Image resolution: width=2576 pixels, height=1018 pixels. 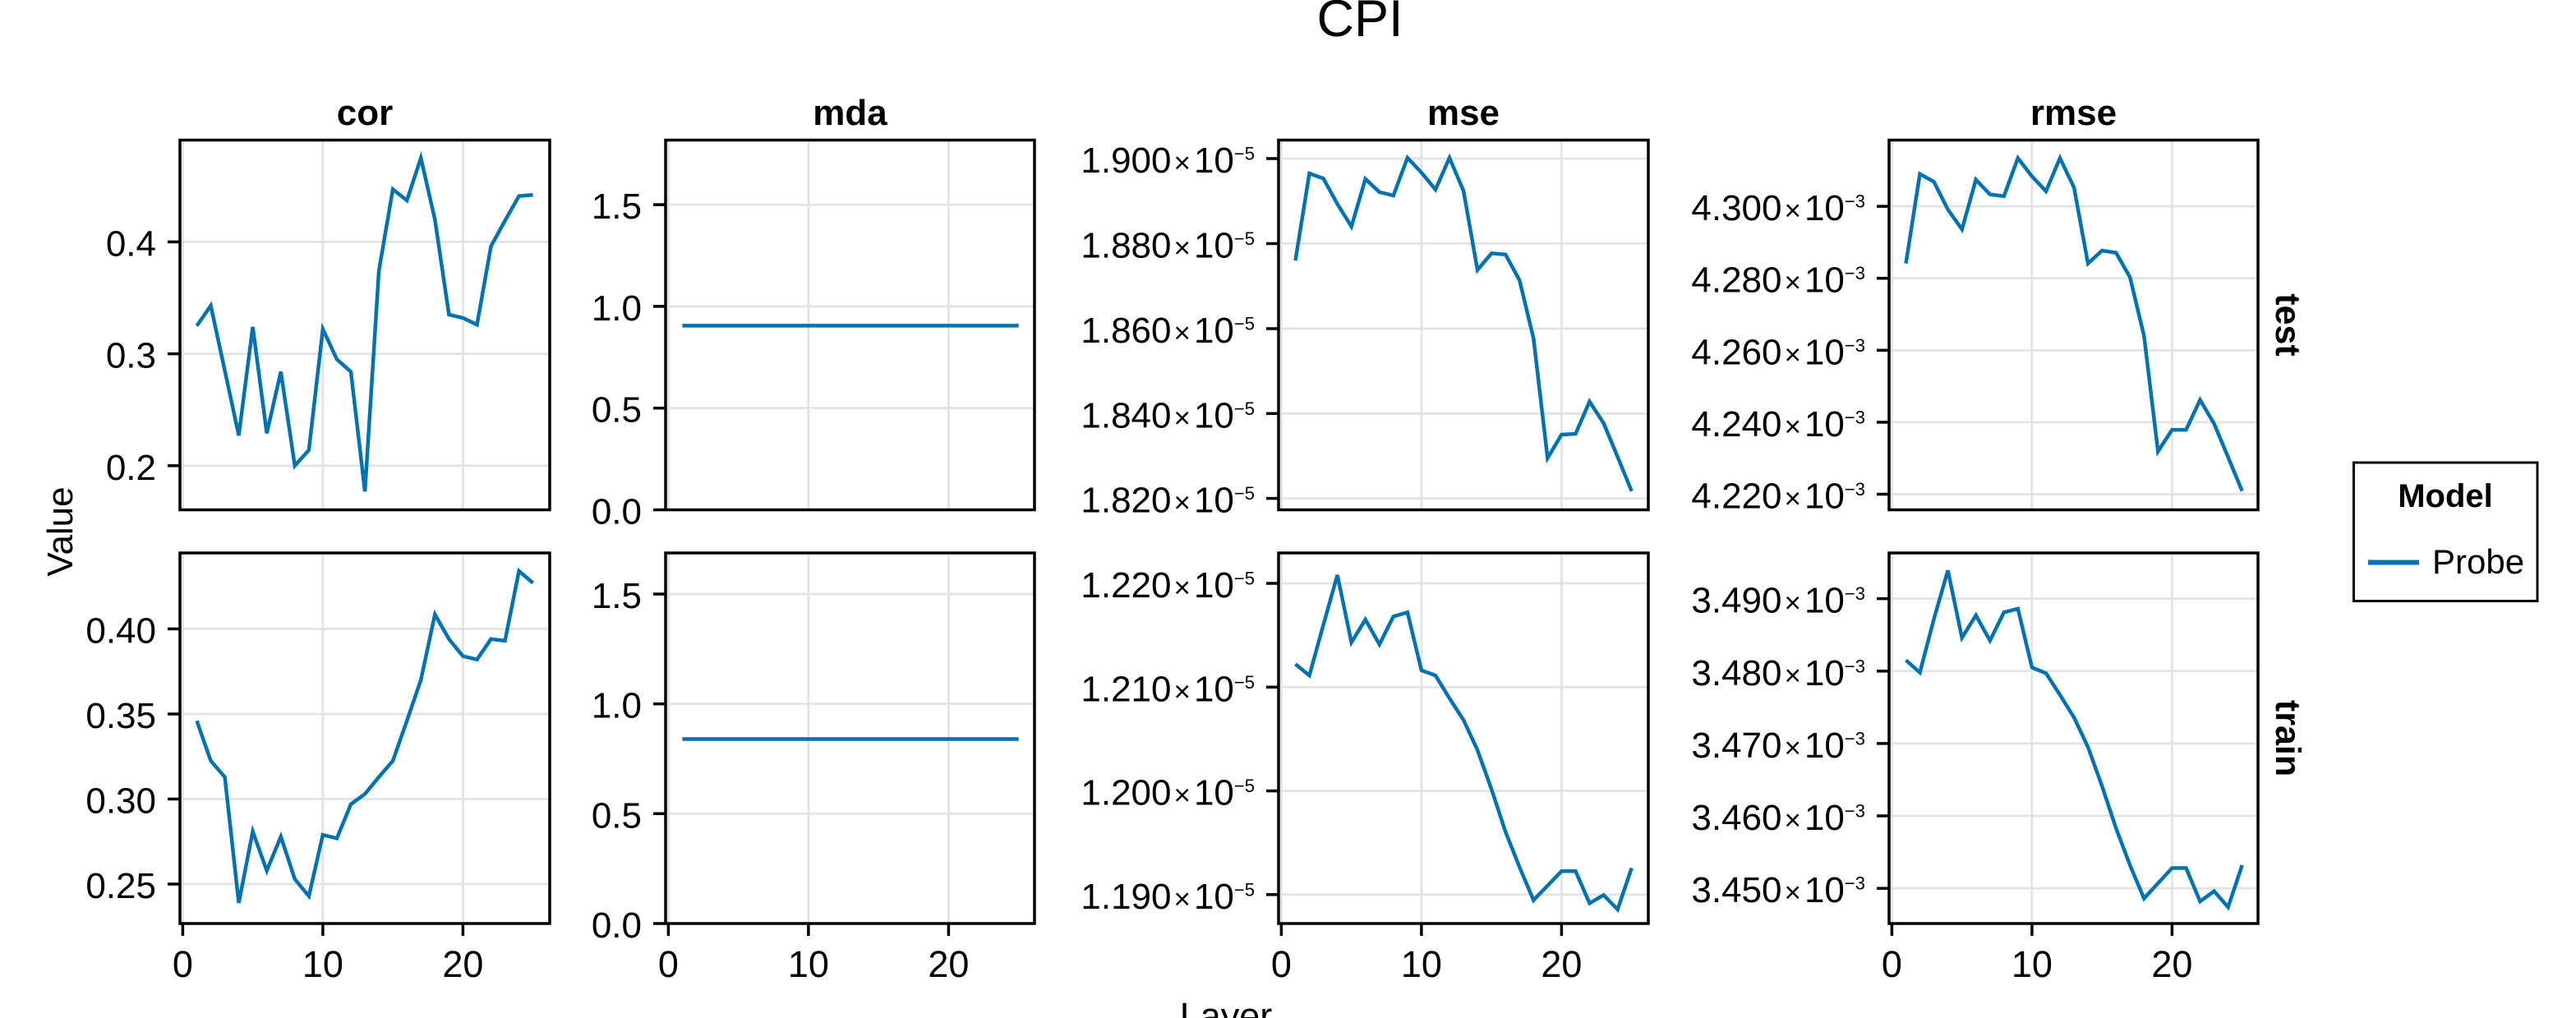 I want to click on svg-text: 1.860×10−5, so click(x=1168, y=331).